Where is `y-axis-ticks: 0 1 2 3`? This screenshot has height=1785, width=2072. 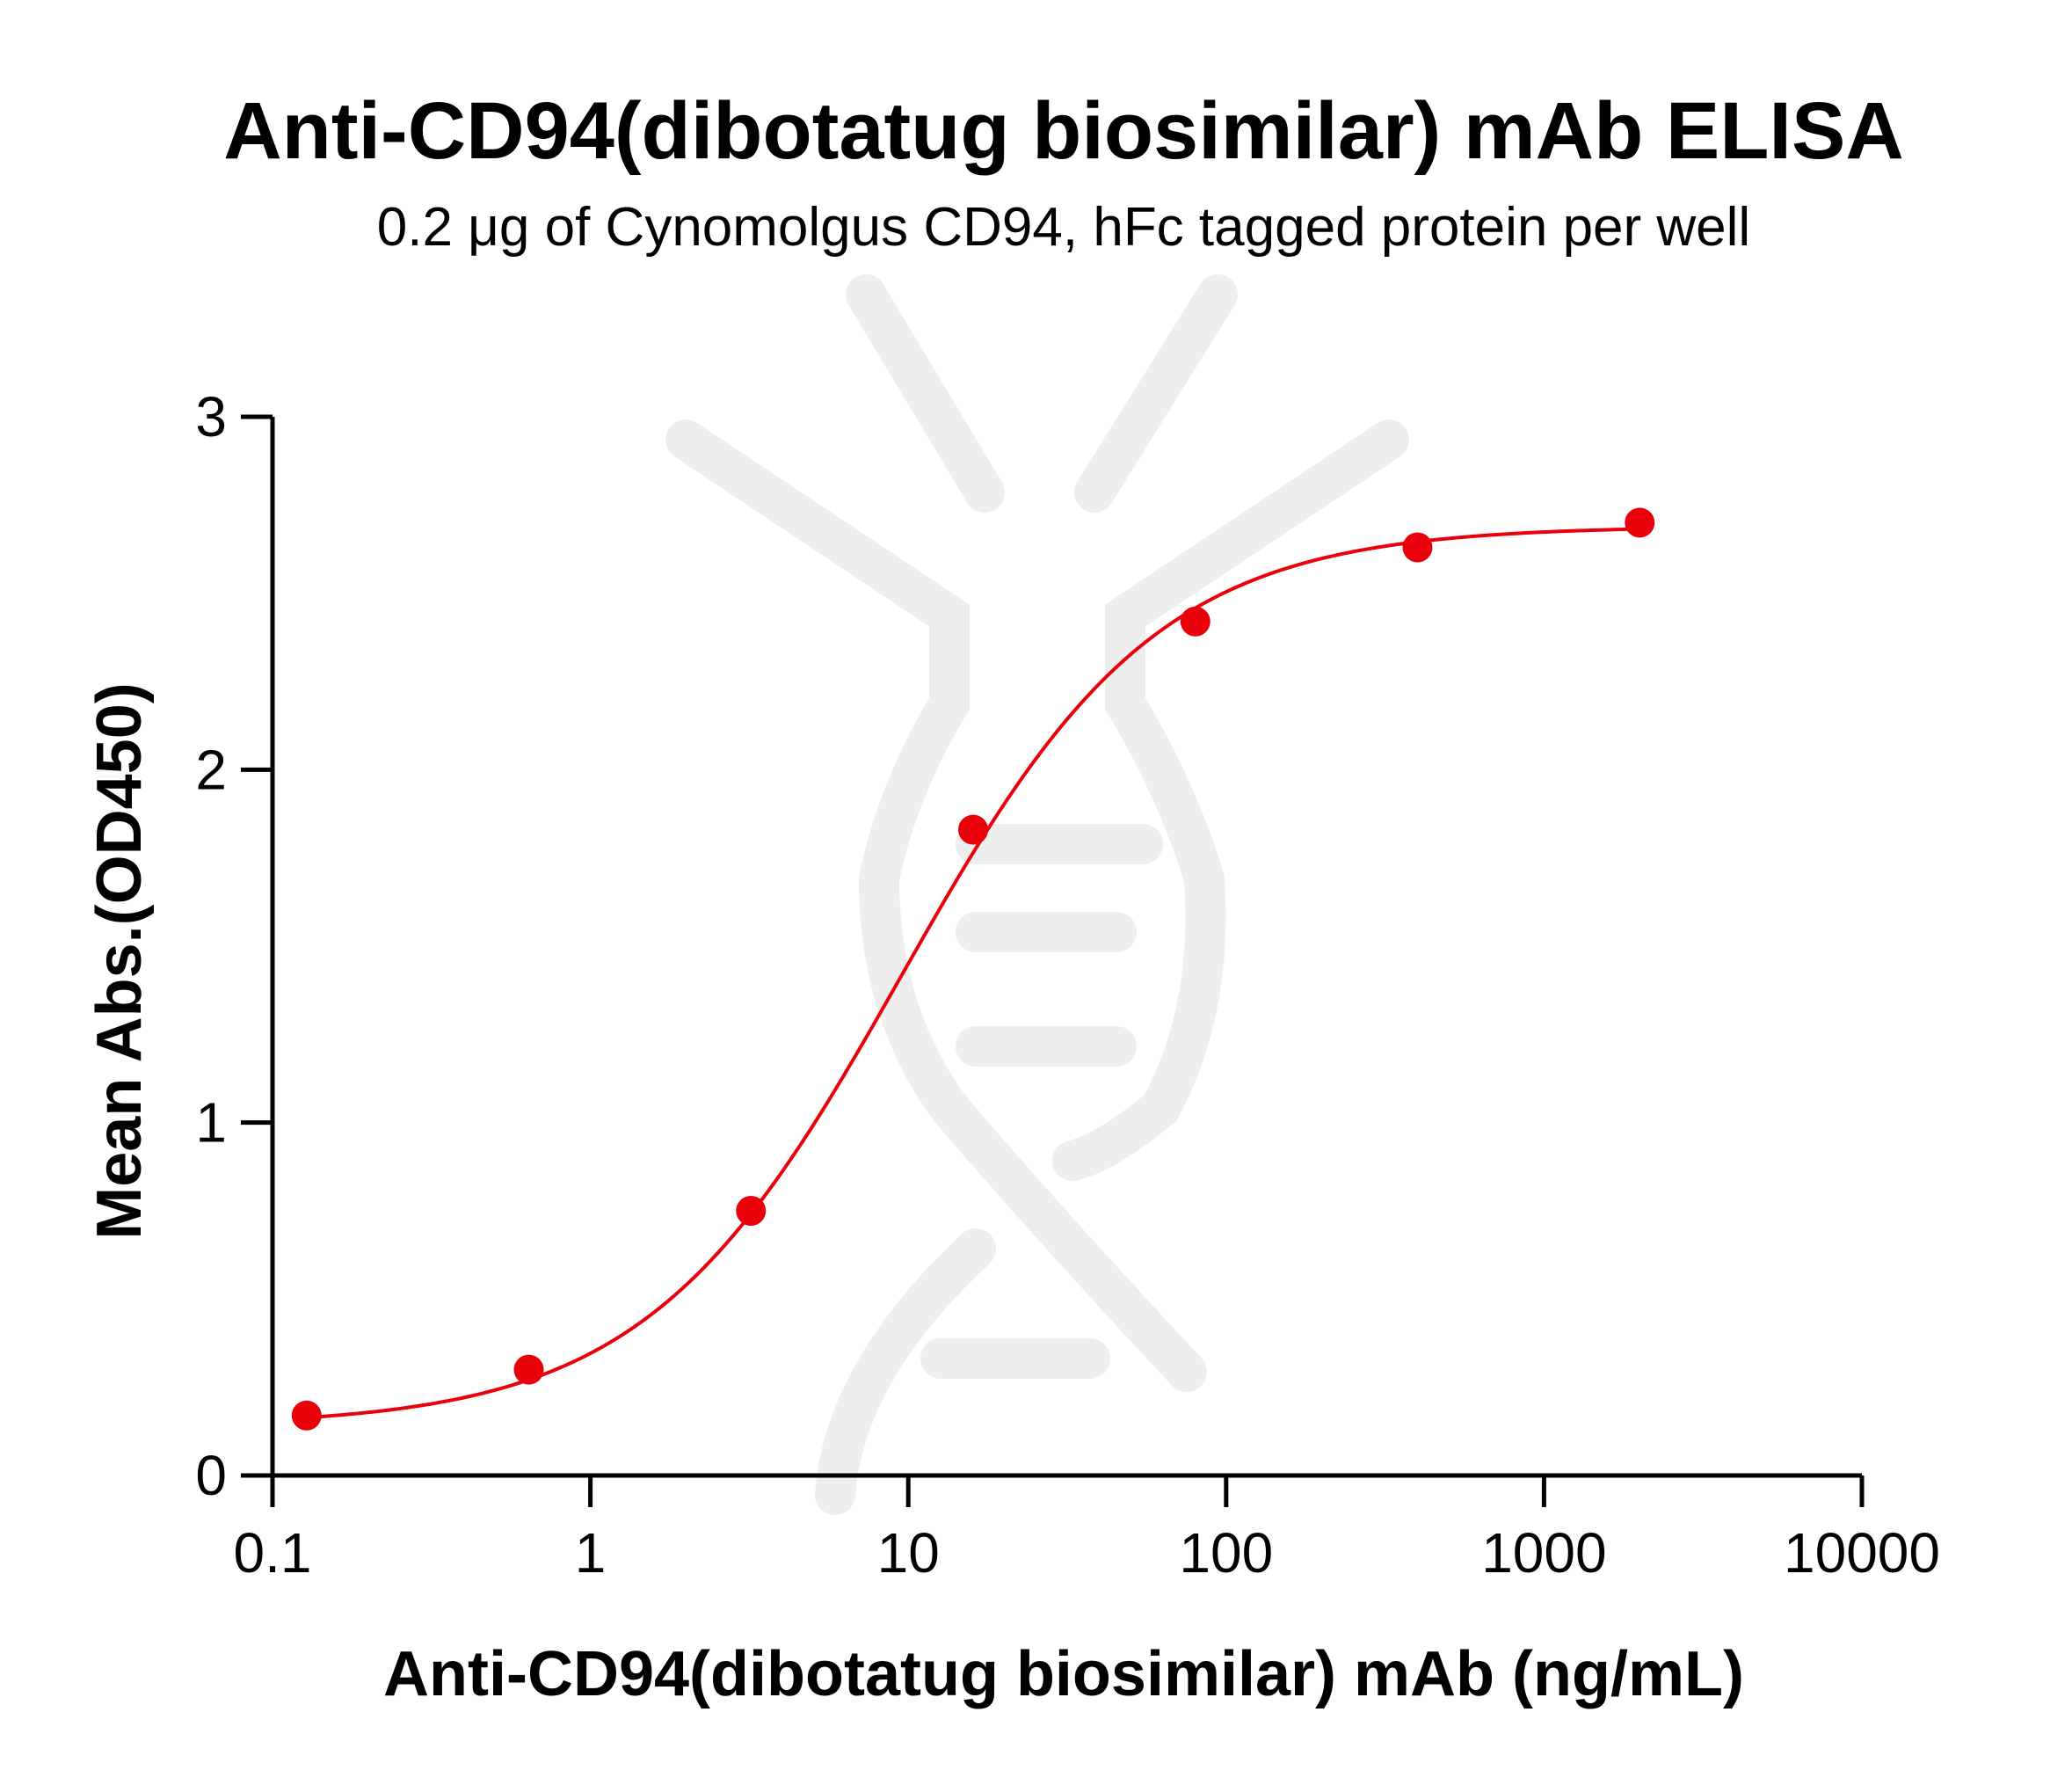 y-axis-ticks: 0 1 2 3 is located at coordinates (234, 946).